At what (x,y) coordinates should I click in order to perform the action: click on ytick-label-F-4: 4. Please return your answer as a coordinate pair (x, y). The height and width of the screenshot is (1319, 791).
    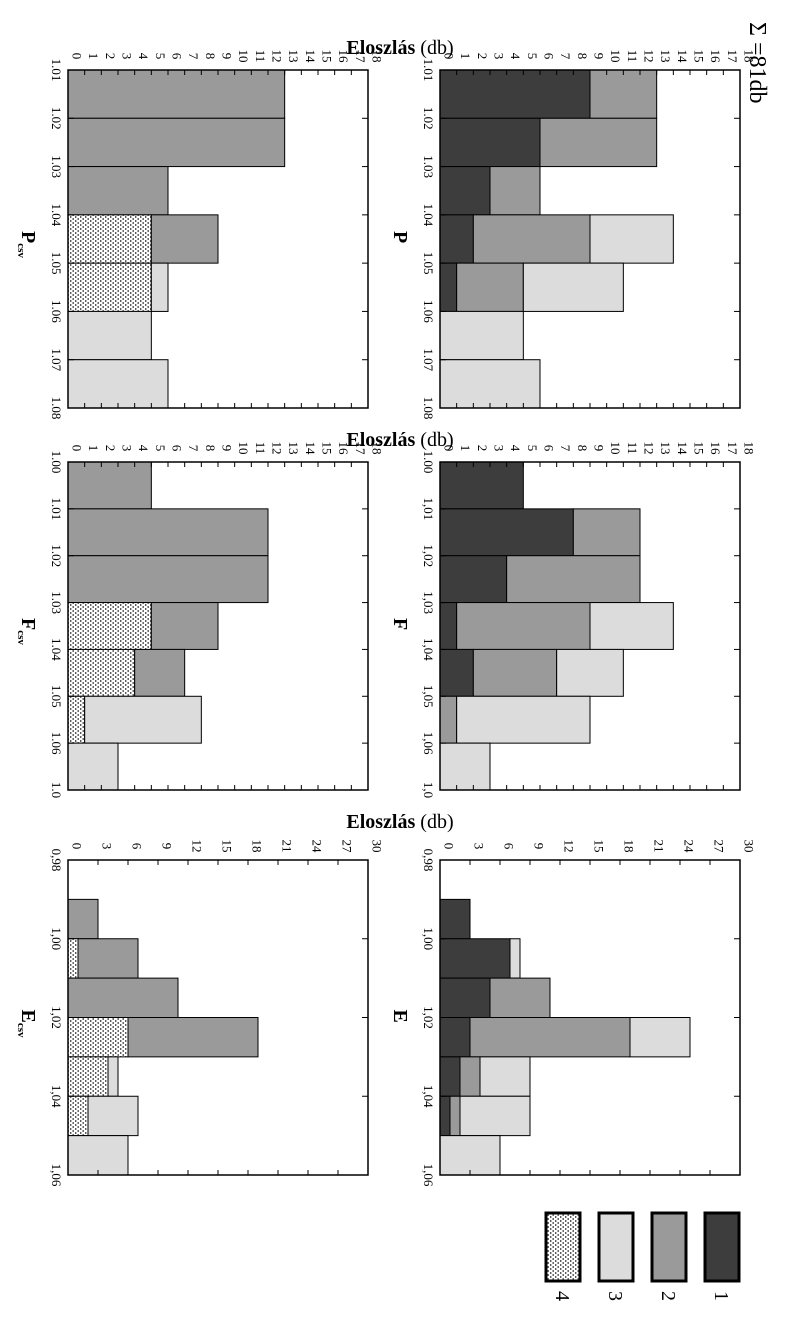
    Looking at the image, I should click on (515, 448).